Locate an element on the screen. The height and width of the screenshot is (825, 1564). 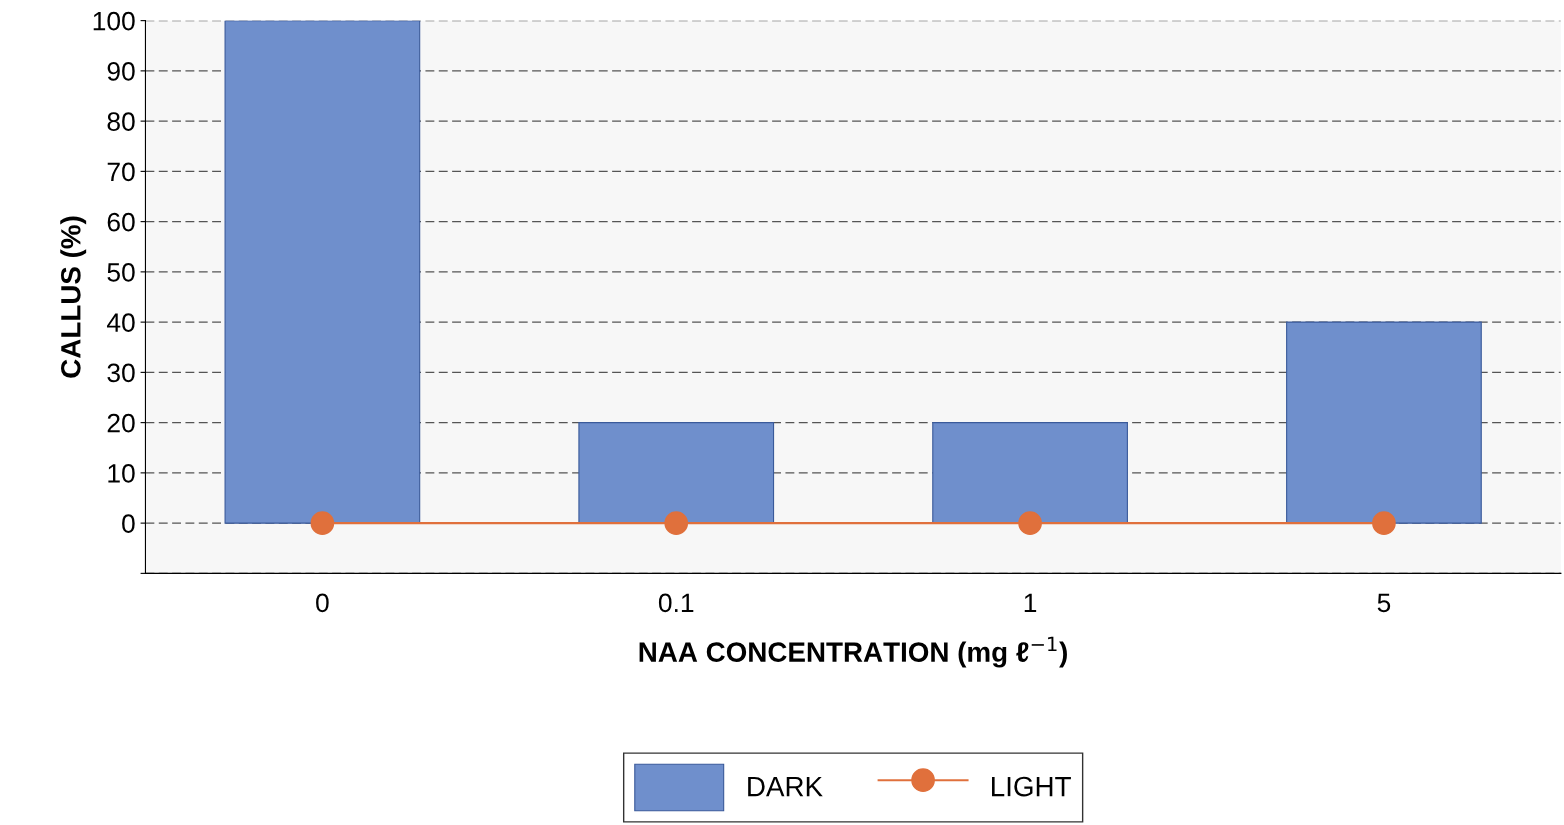
y-tick-label: 30 is located at coordinates (121, 373).